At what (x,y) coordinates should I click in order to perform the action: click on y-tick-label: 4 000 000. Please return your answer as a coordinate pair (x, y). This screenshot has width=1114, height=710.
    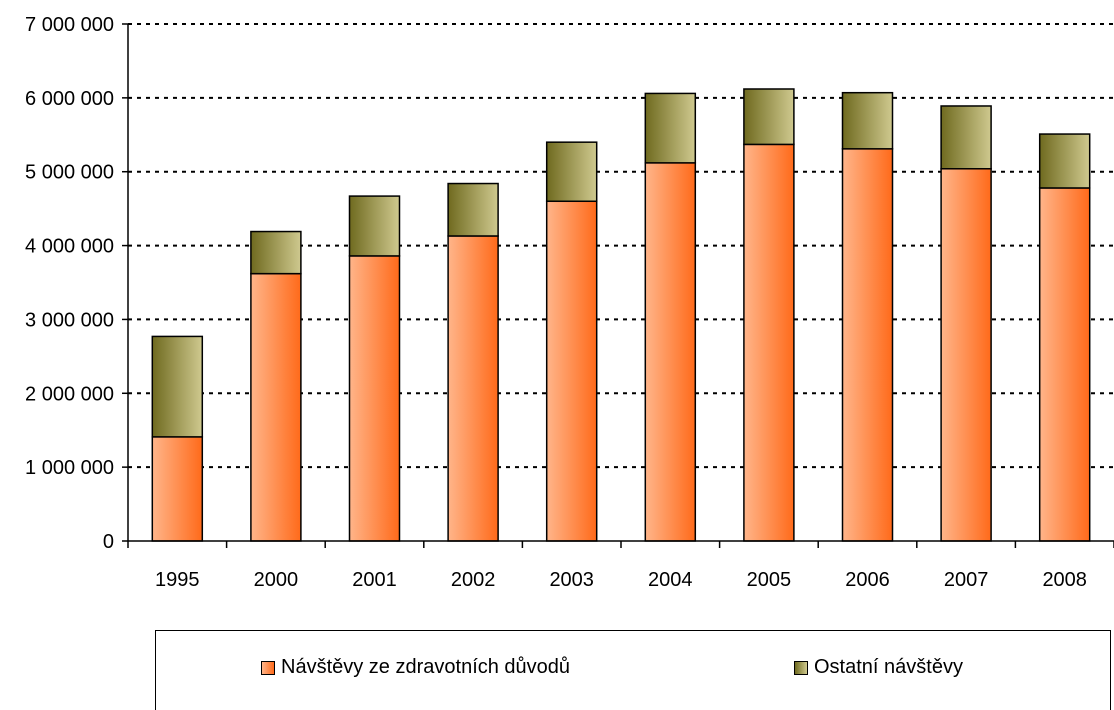
    Looking at the image, I should click on (69, 247).